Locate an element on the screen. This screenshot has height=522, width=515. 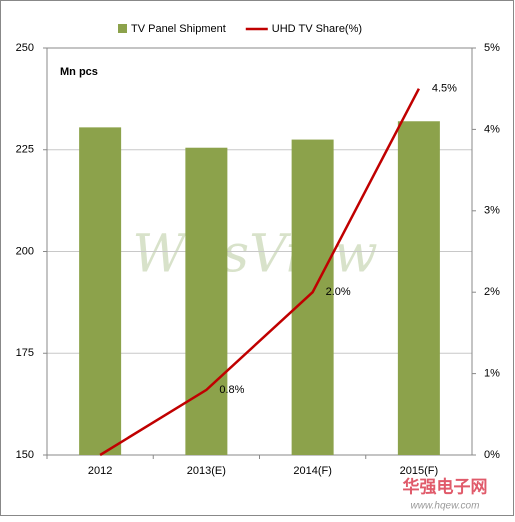
y2-tick-label: 1% is located at coordinates (492, 374).